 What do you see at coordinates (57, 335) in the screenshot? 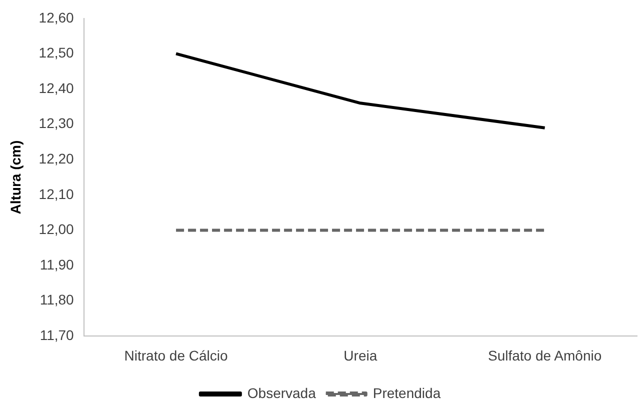
I see `y-tick-label: 11,70` at bounding box center [57, 335].